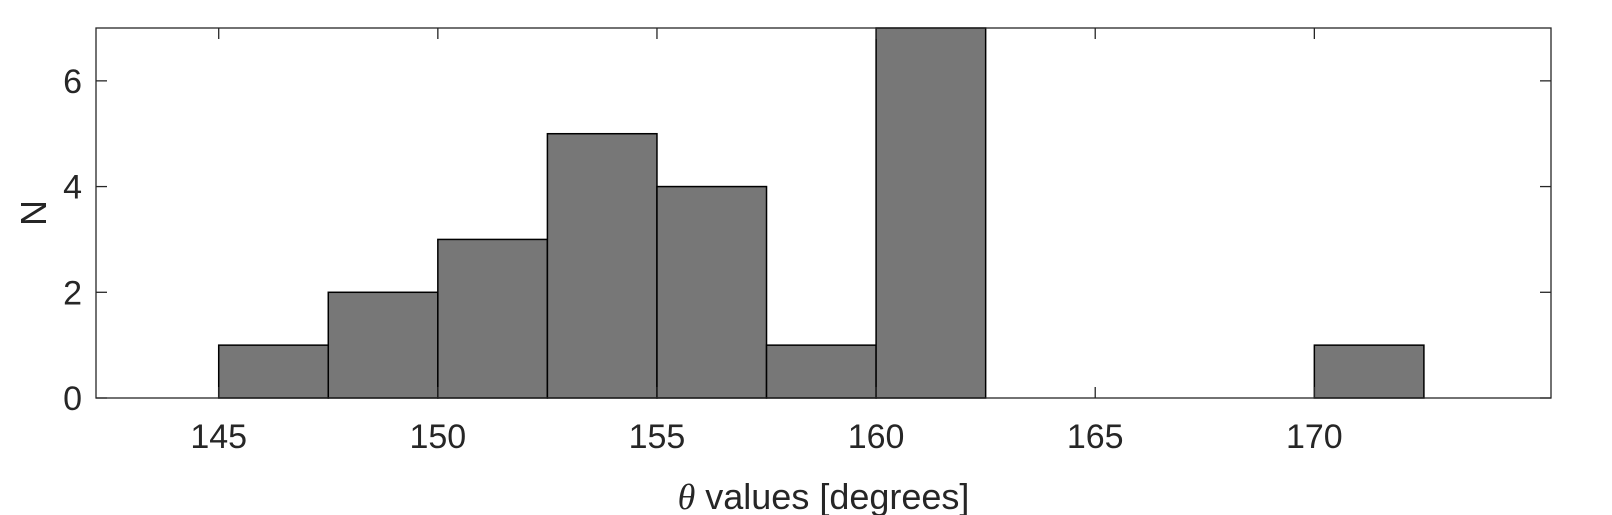  Describe the element at coordinates (1314, 437) in the screenshot. I see `x-tick-label: 170` at that location.